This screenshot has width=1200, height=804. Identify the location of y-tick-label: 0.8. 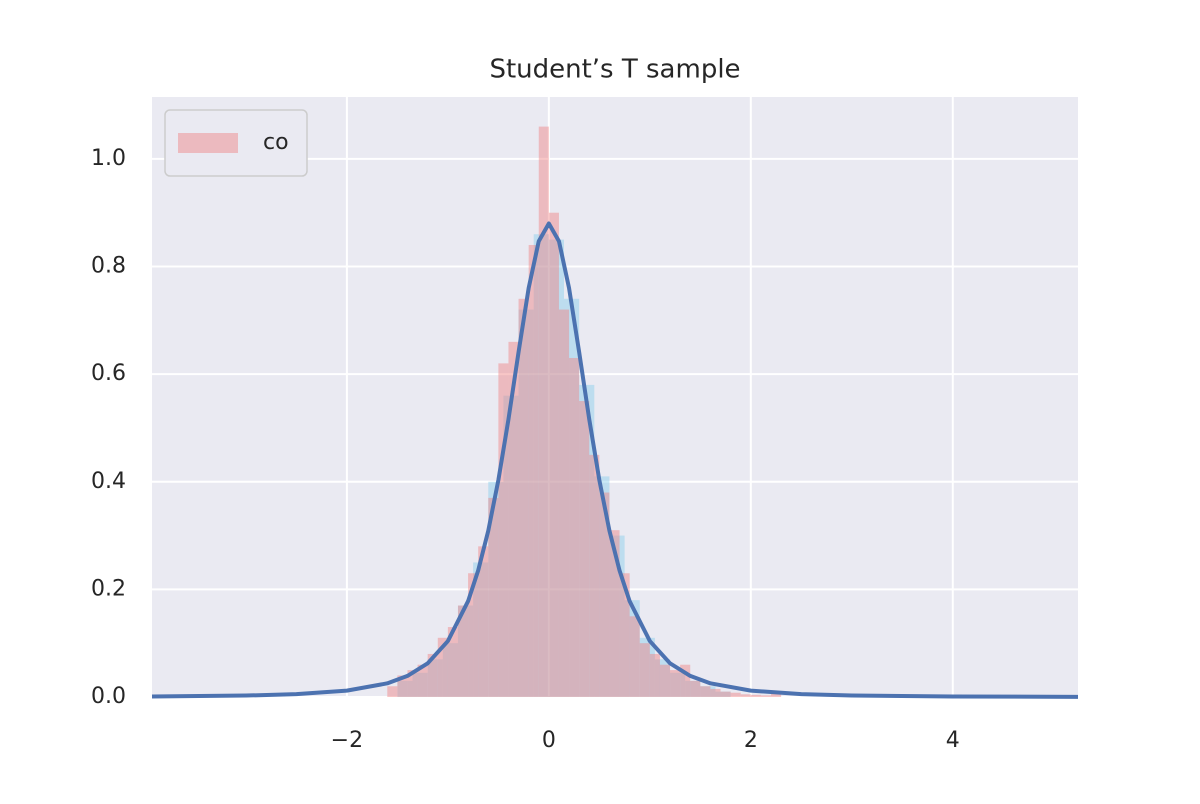
(108, 266).